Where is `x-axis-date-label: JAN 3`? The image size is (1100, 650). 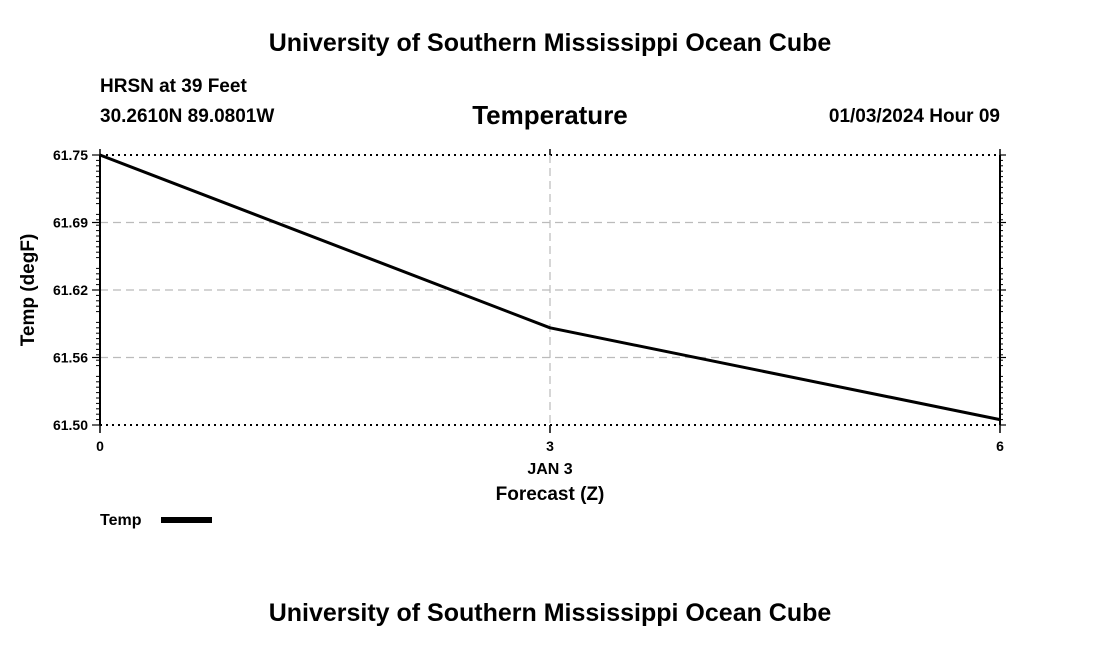
x-axis-date-label: JAN 3 is located at coordinates (549, 469).